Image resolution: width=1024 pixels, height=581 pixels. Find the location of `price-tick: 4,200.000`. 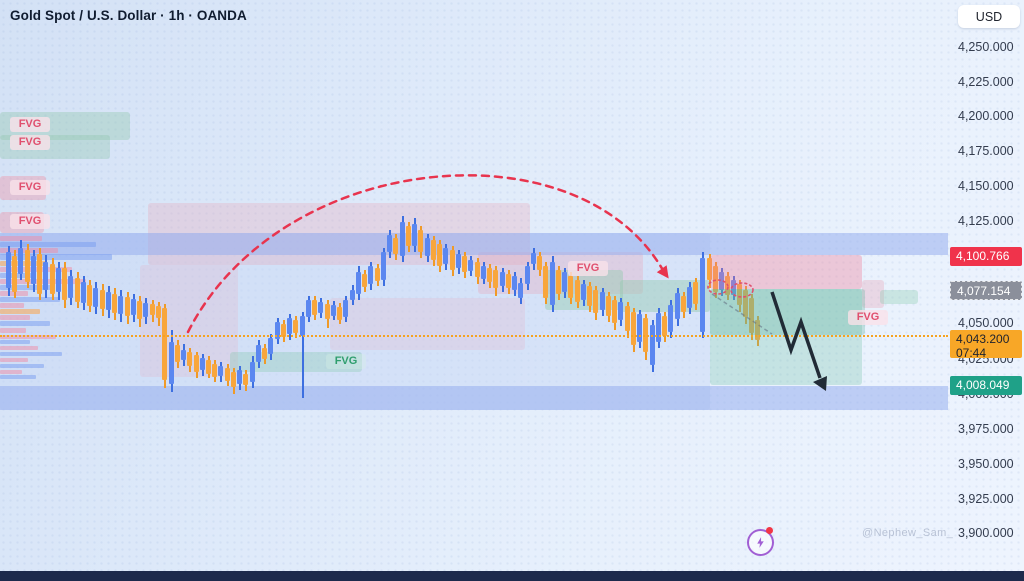

price-tick: 4,200.000 is located at coordinates (986, 116).